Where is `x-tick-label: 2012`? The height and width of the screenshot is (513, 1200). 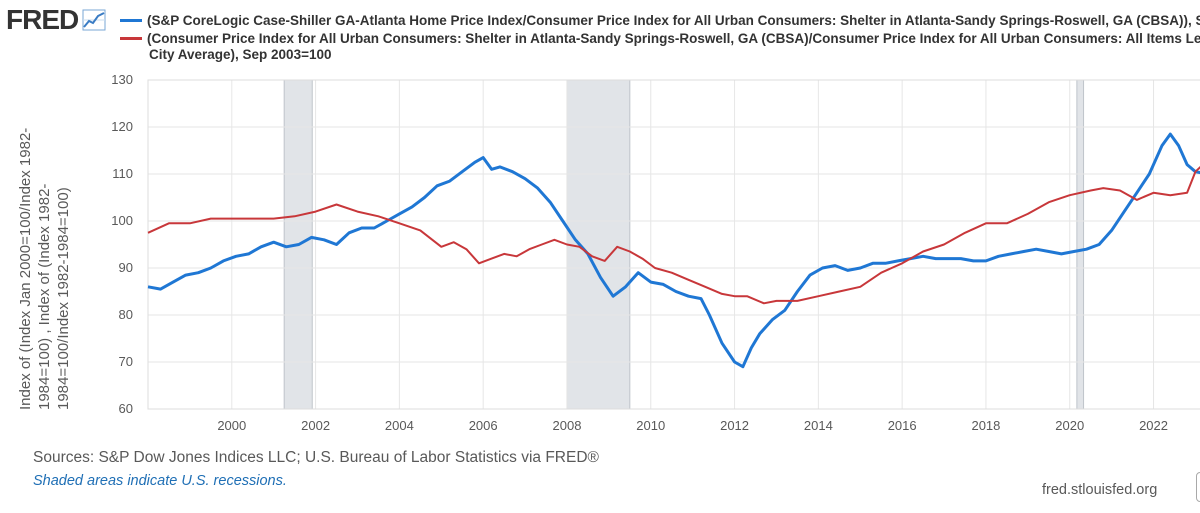 x-tick-label: 2012 is located at coordinates (734, 425).